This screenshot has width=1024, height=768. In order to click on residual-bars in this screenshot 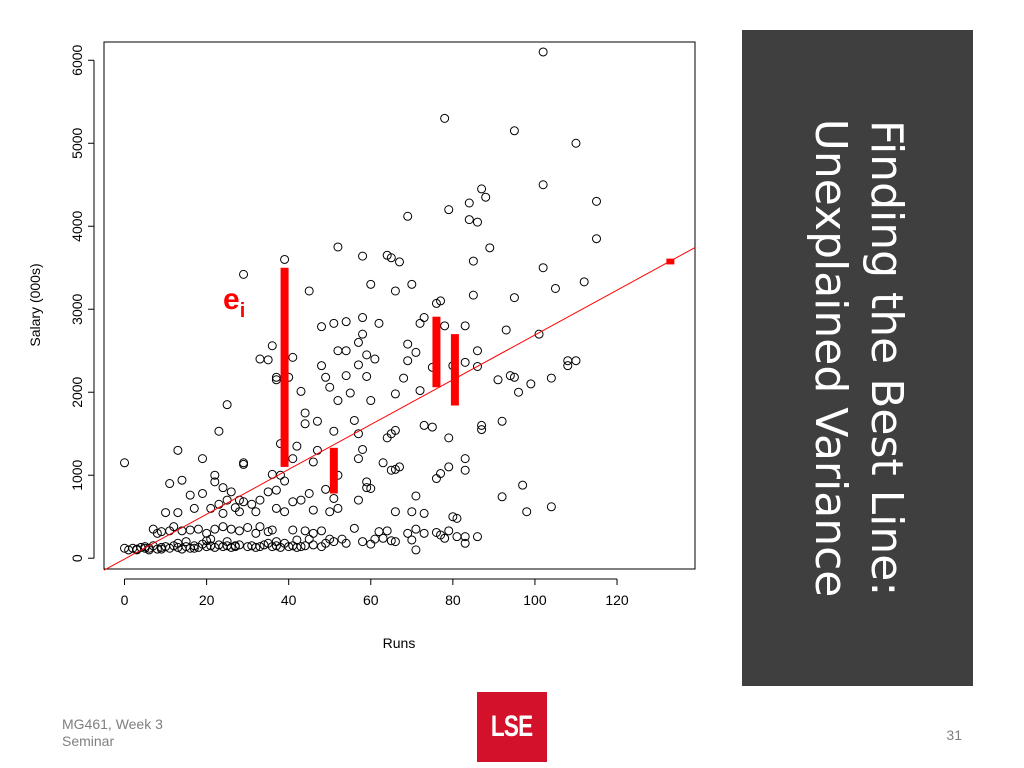, I will do `click(477, 376)`.